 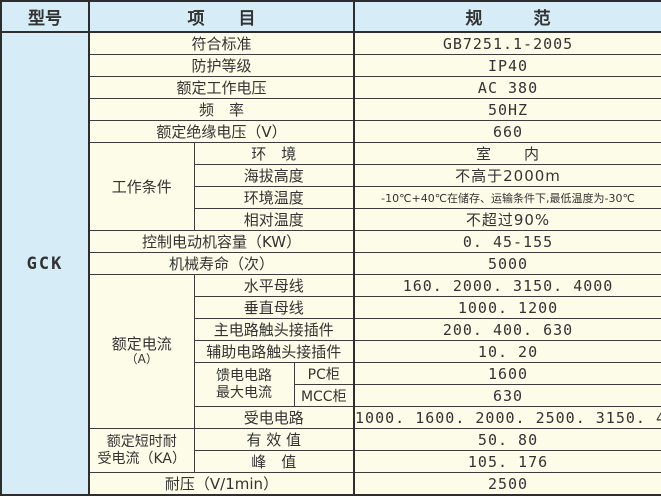 I want to click on row-feeder-pc: 馈电电路 最大电流 PC柜 1600, so click(x=331, y=384).